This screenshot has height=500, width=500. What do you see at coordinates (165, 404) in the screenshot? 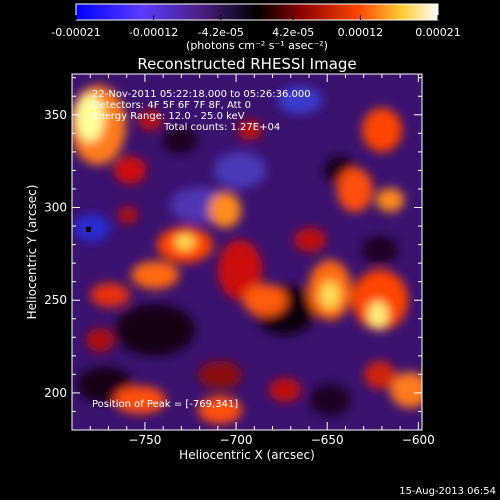
I see `annotation-peak-position: Position of Peak = [-769,341]` at bounding box center [165, 404].